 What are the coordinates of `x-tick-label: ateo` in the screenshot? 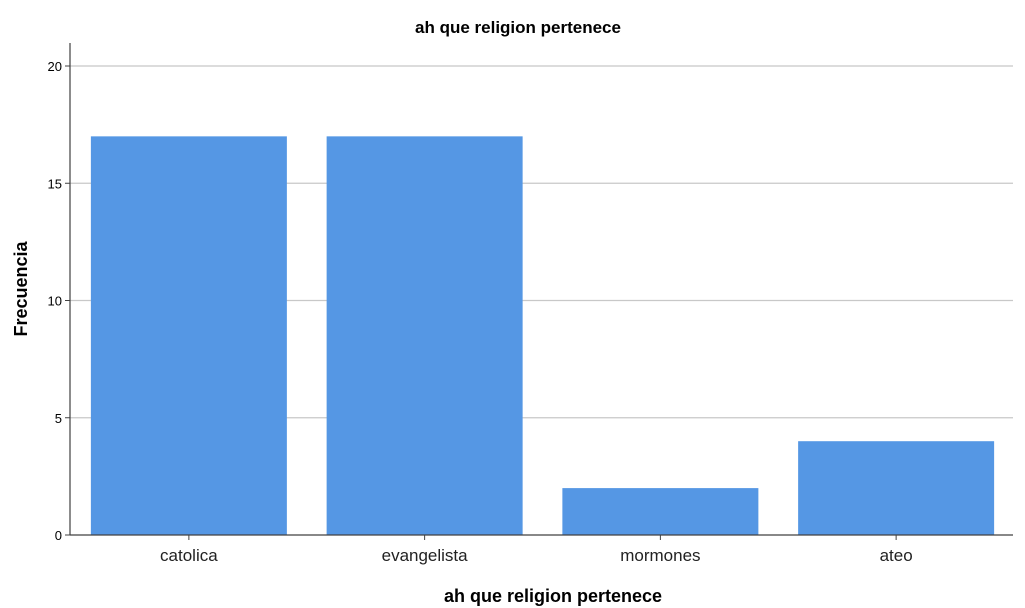 It's located at (896, 555).